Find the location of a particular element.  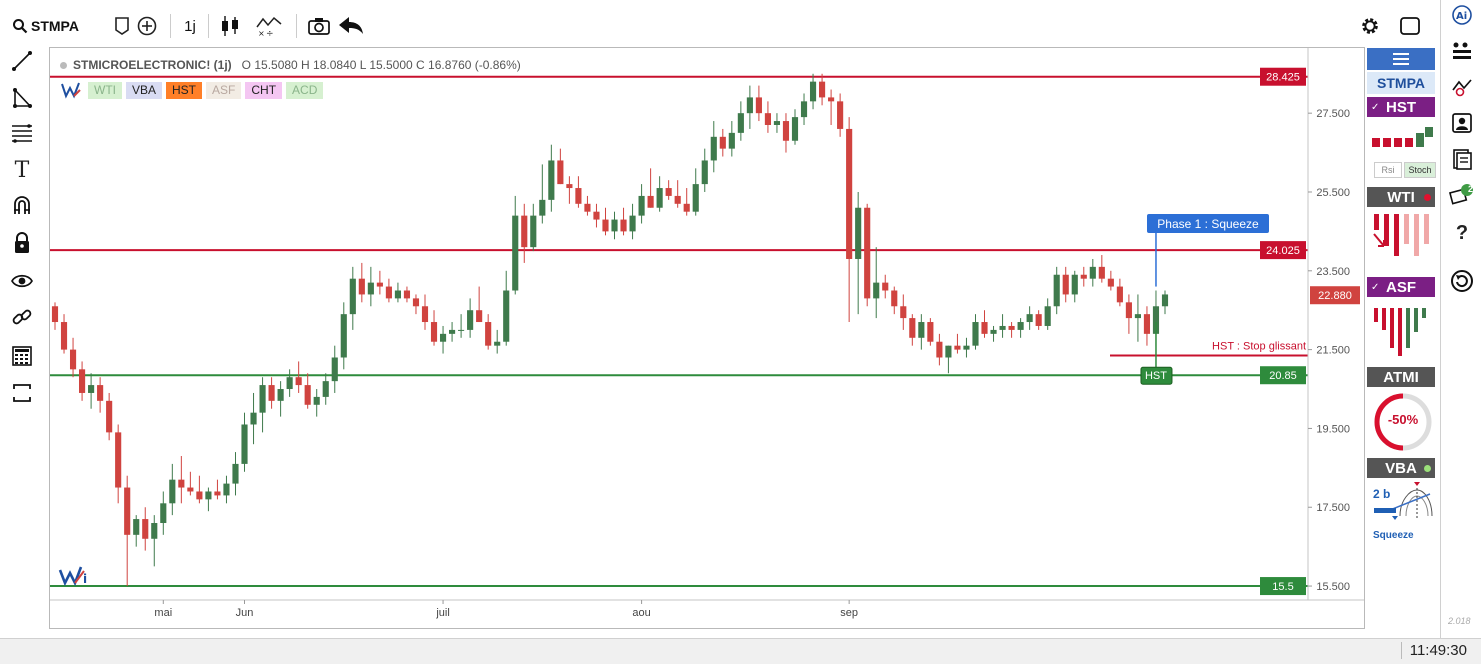

indicators-icon: × ÷ is located at coordinates (269, 26).